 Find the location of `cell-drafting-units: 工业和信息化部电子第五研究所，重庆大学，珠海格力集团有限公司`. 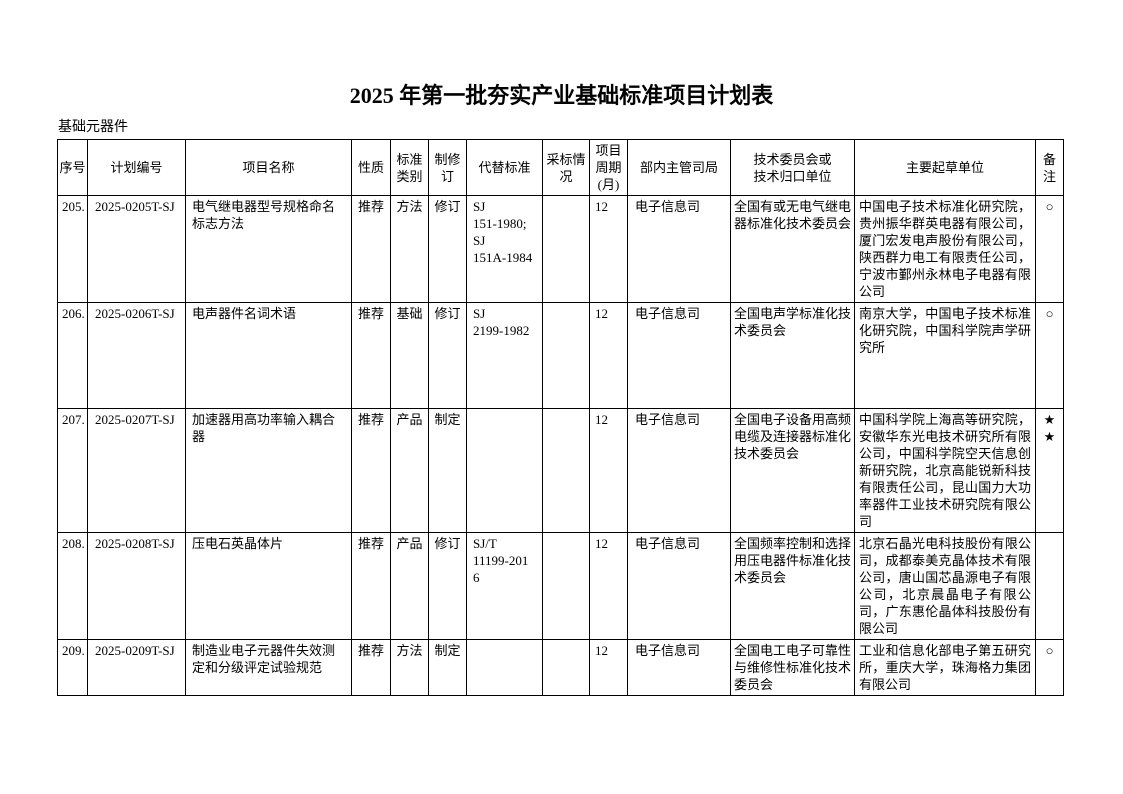

cell-drafting-units: 工业和信息化部电子第五研究所，重庆大学，珠海格力集团有限公司 is located at coordinates (945, 667).